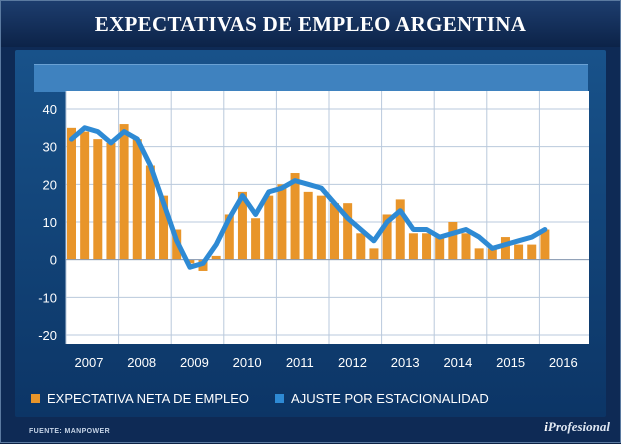  I want to click on legend-label-line: AJUSTE POR ESTACIONALIDAD, so click(390, 398).